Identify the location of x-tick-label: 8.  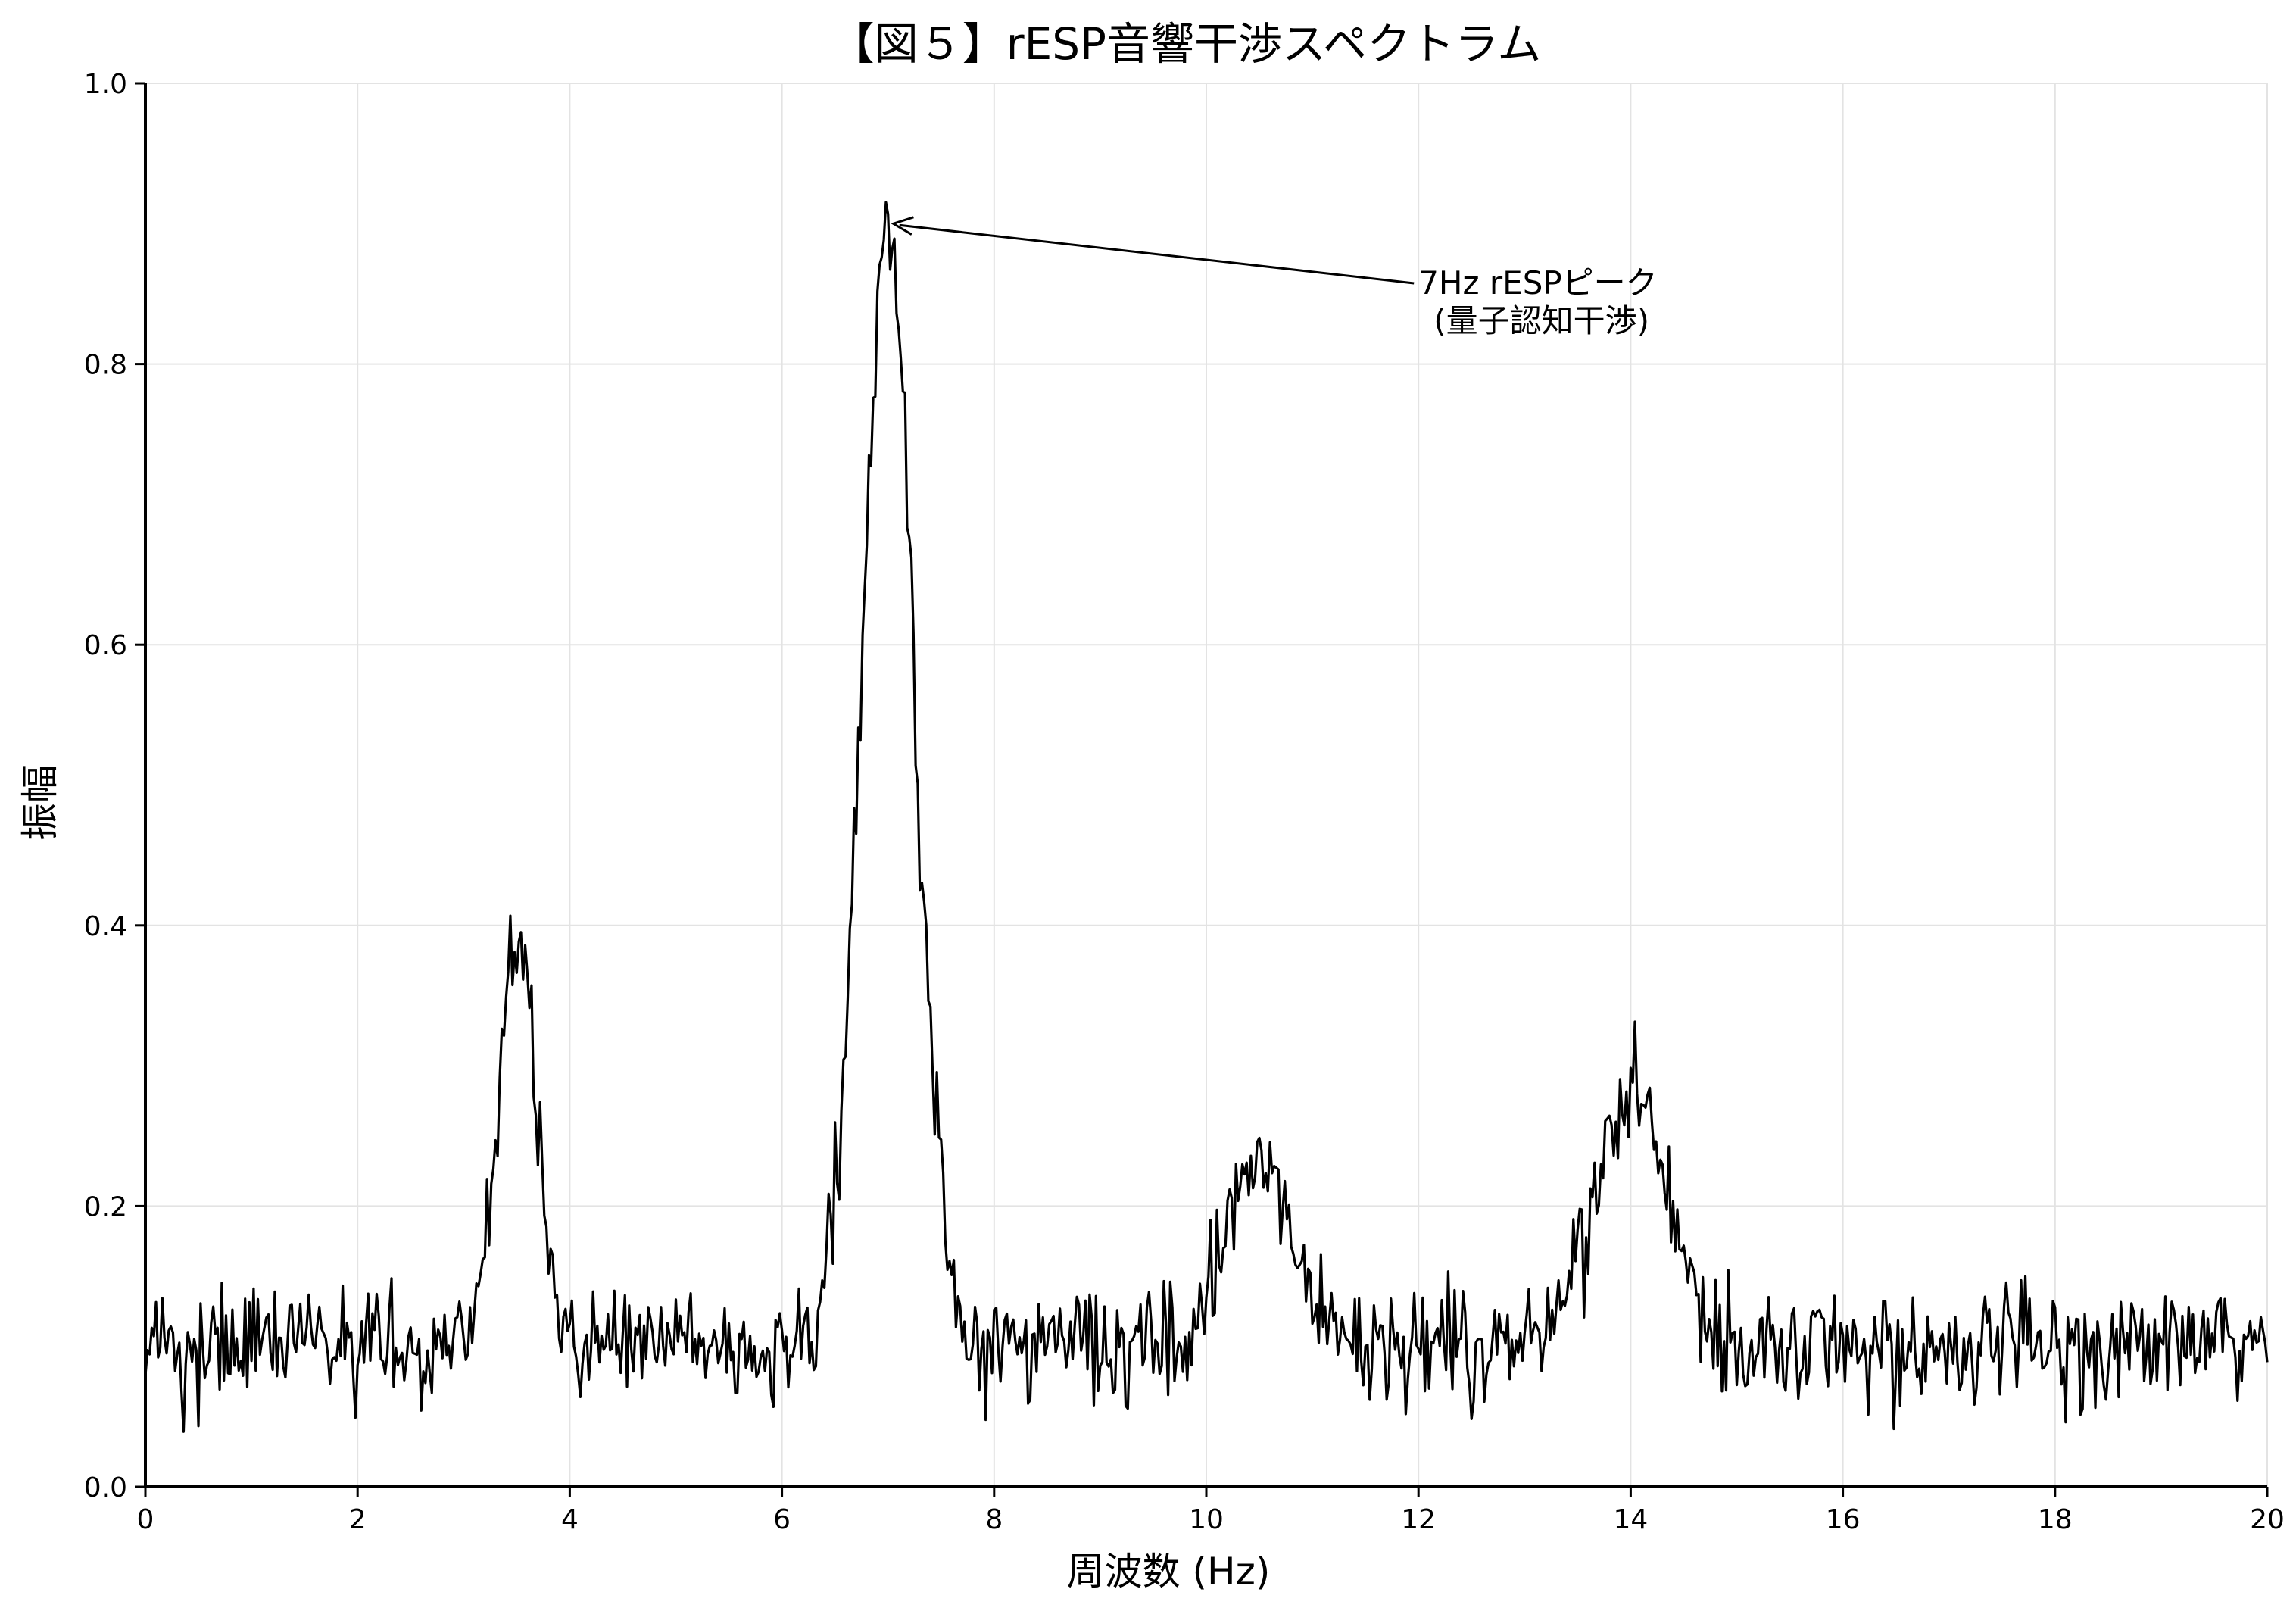
(994, 1520).